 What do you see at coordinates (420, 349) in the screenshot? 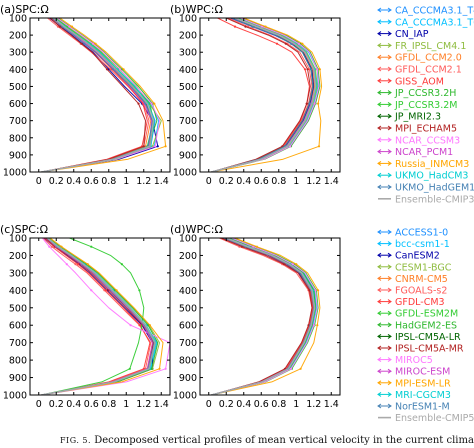
I see `legend-item: IPSL-CM5A-MR` at bounding box center [420, 349].